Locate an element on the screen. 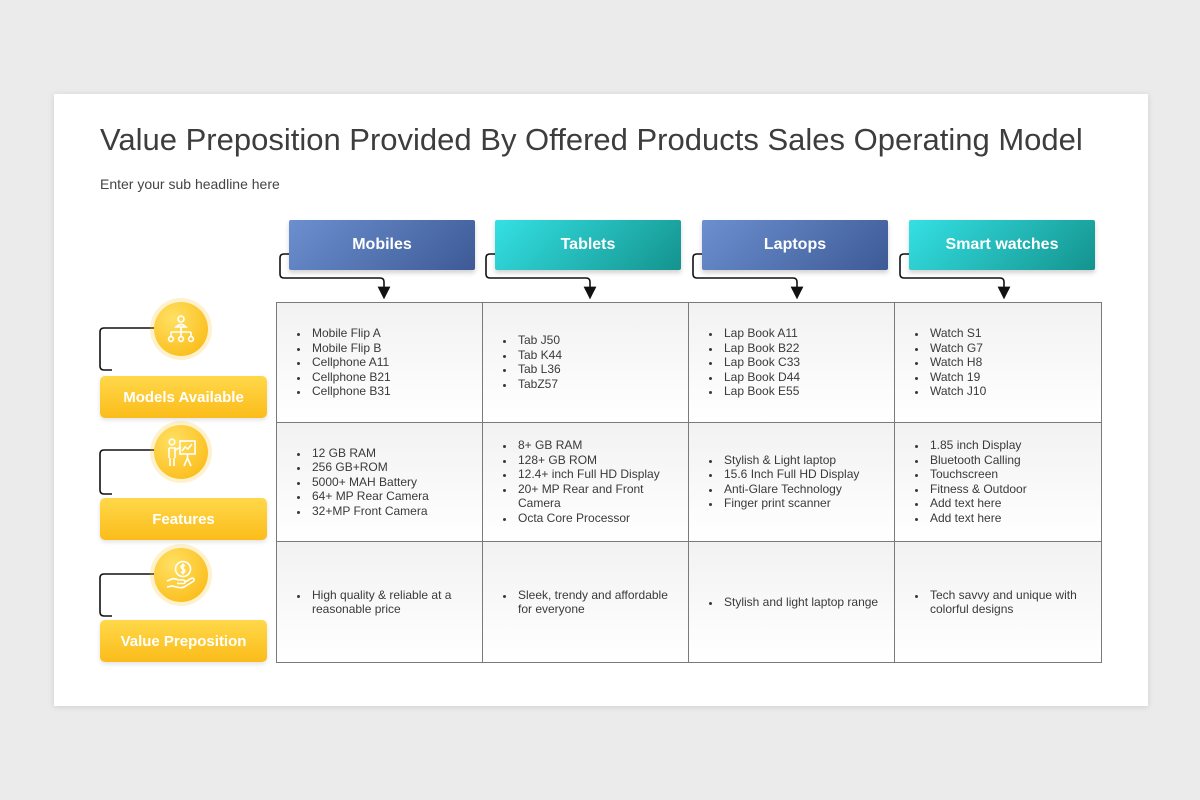 The image size is (1200, 800). list-item: Watch G7 is located at coordinates (956, 348).